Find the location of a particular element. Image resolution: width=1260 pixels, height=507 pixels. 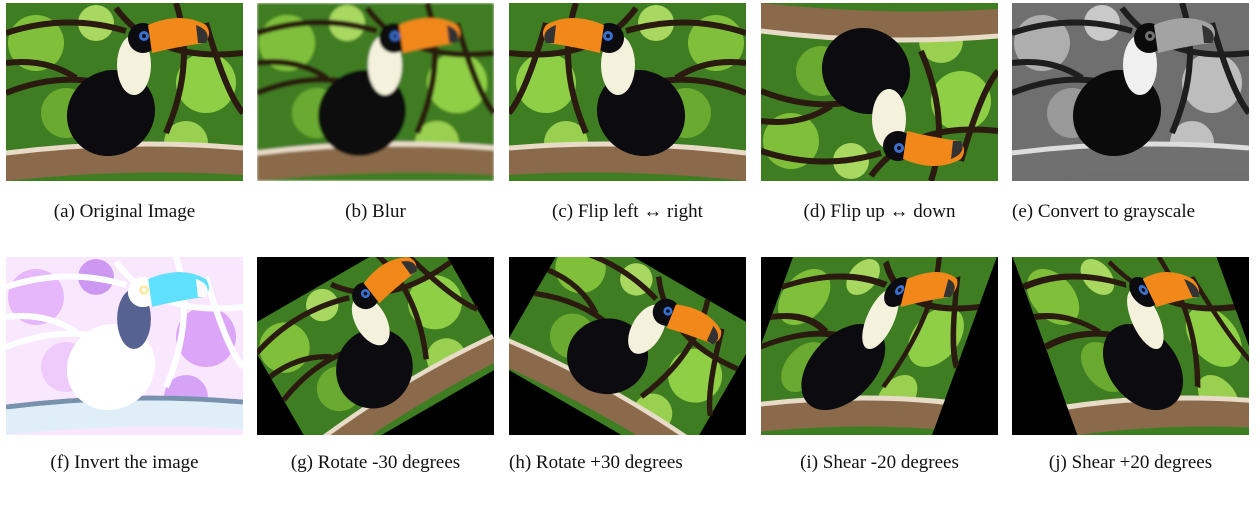

caption: (b) Blur is located at coordinates (375, 211).